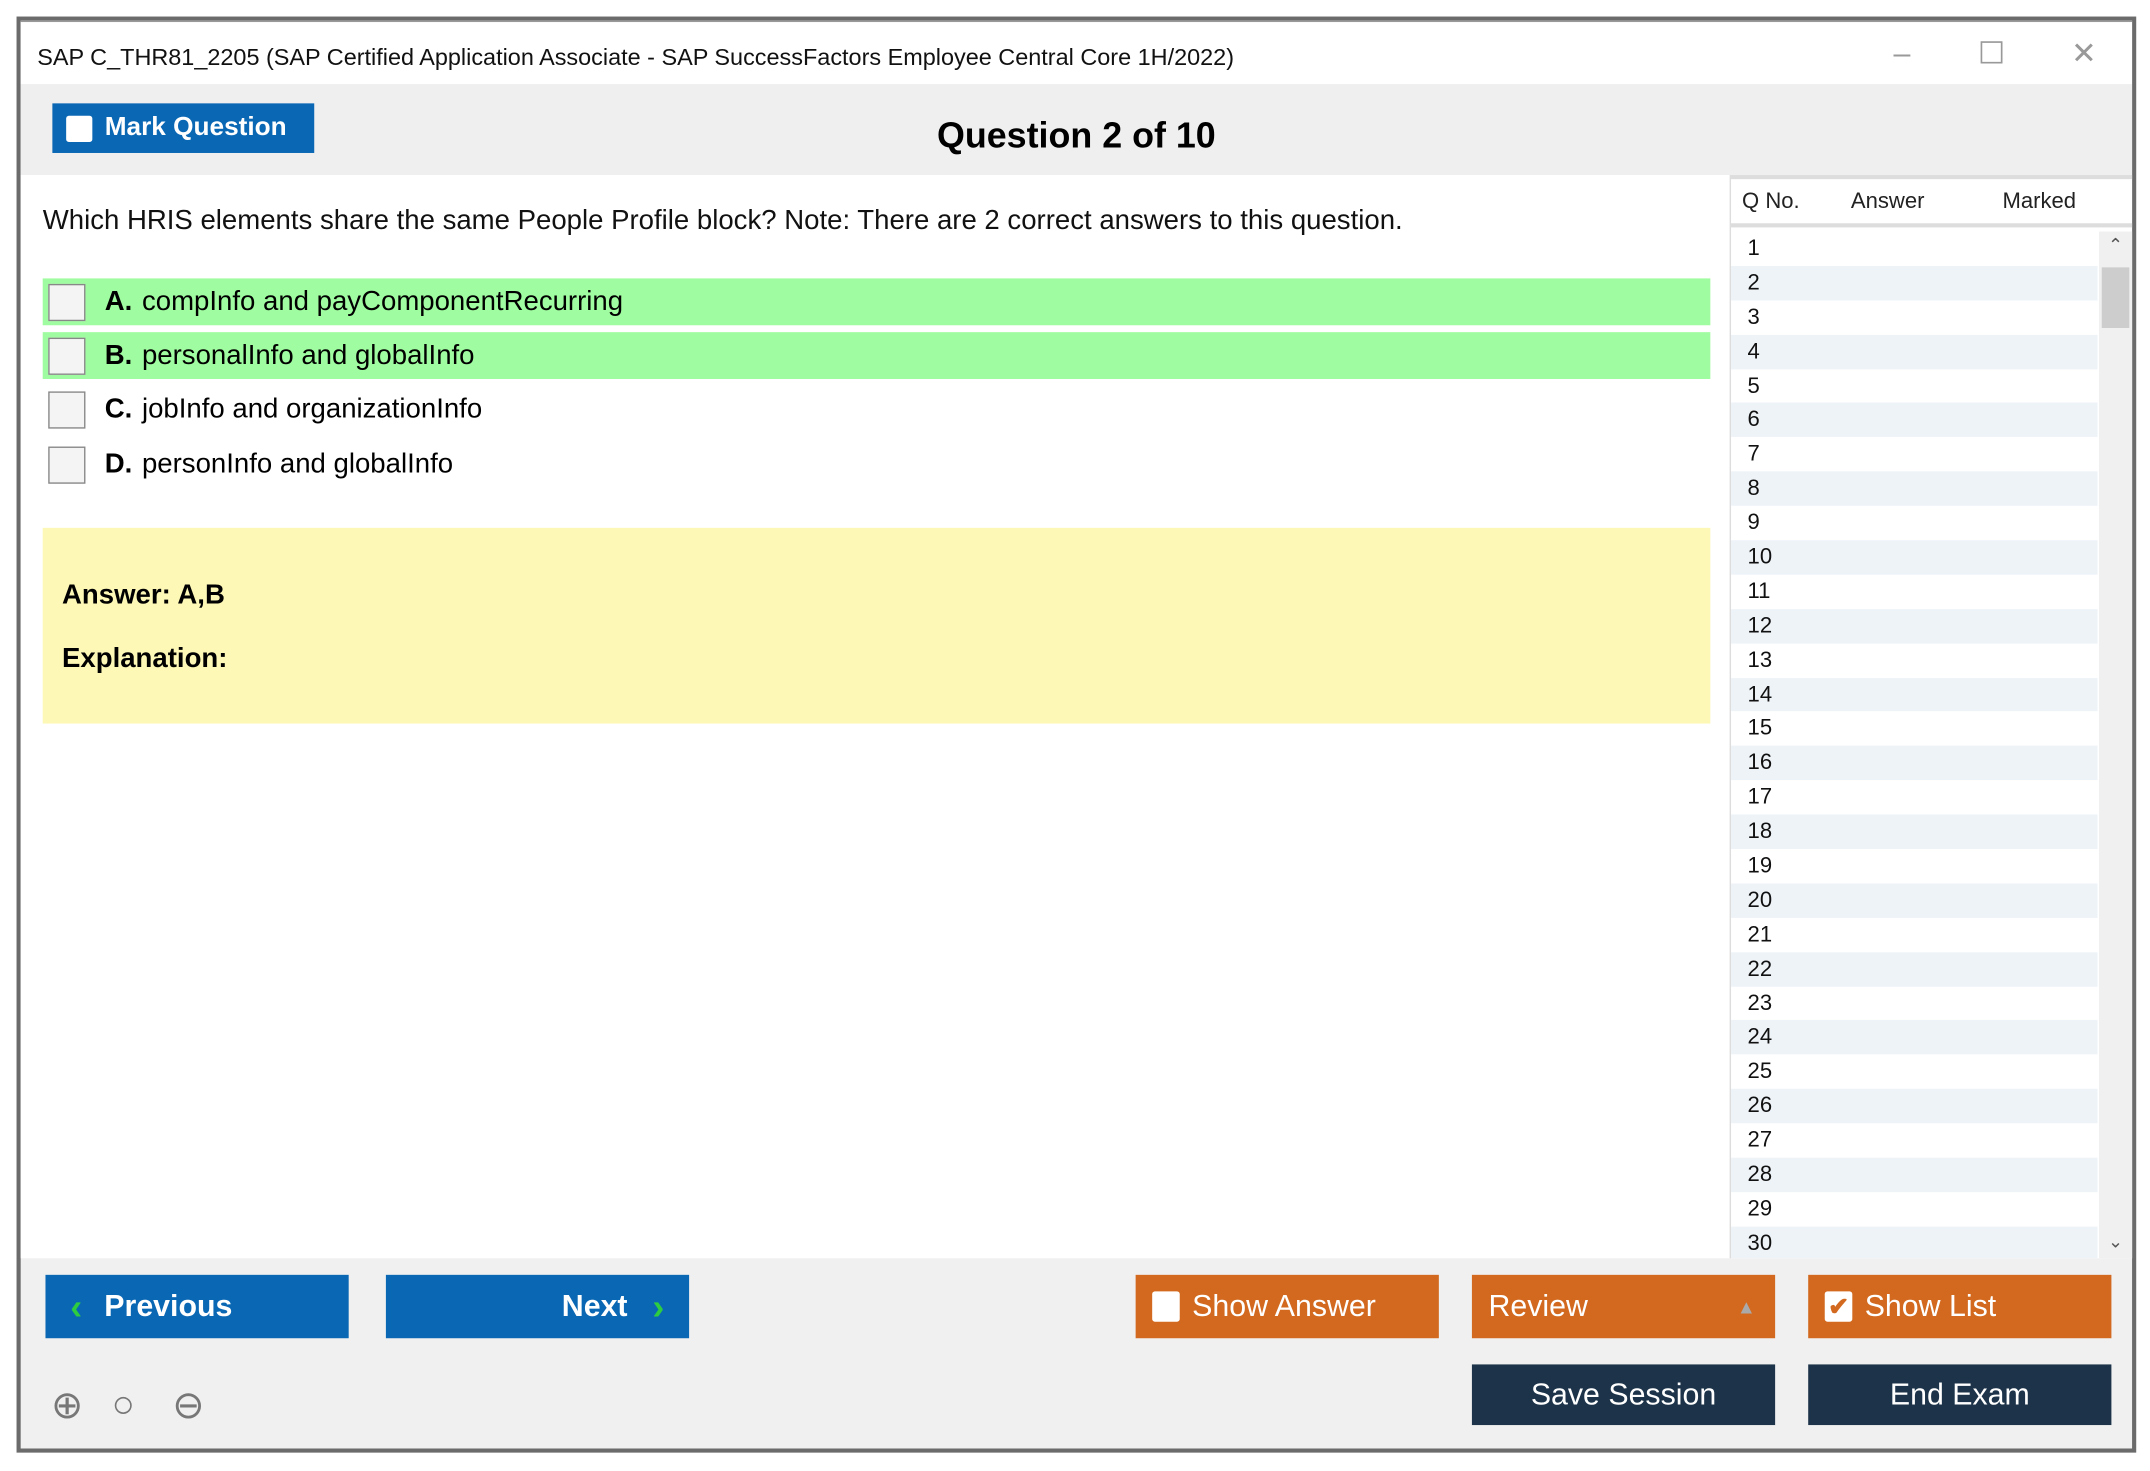  What do you see at coordinates (118, 463) in the screenshot?
I see `option-letter: D.` at bounding box center [118, 463].